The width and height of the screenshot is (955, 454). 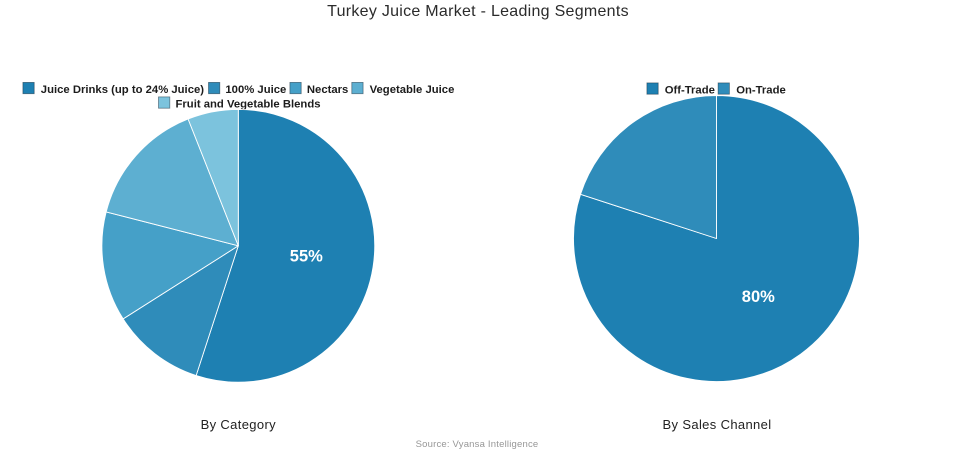 What do you see at coordinates (306, 257) in the screenshot?
I see `svg-text: 55%` at bounding box center [306, 257].